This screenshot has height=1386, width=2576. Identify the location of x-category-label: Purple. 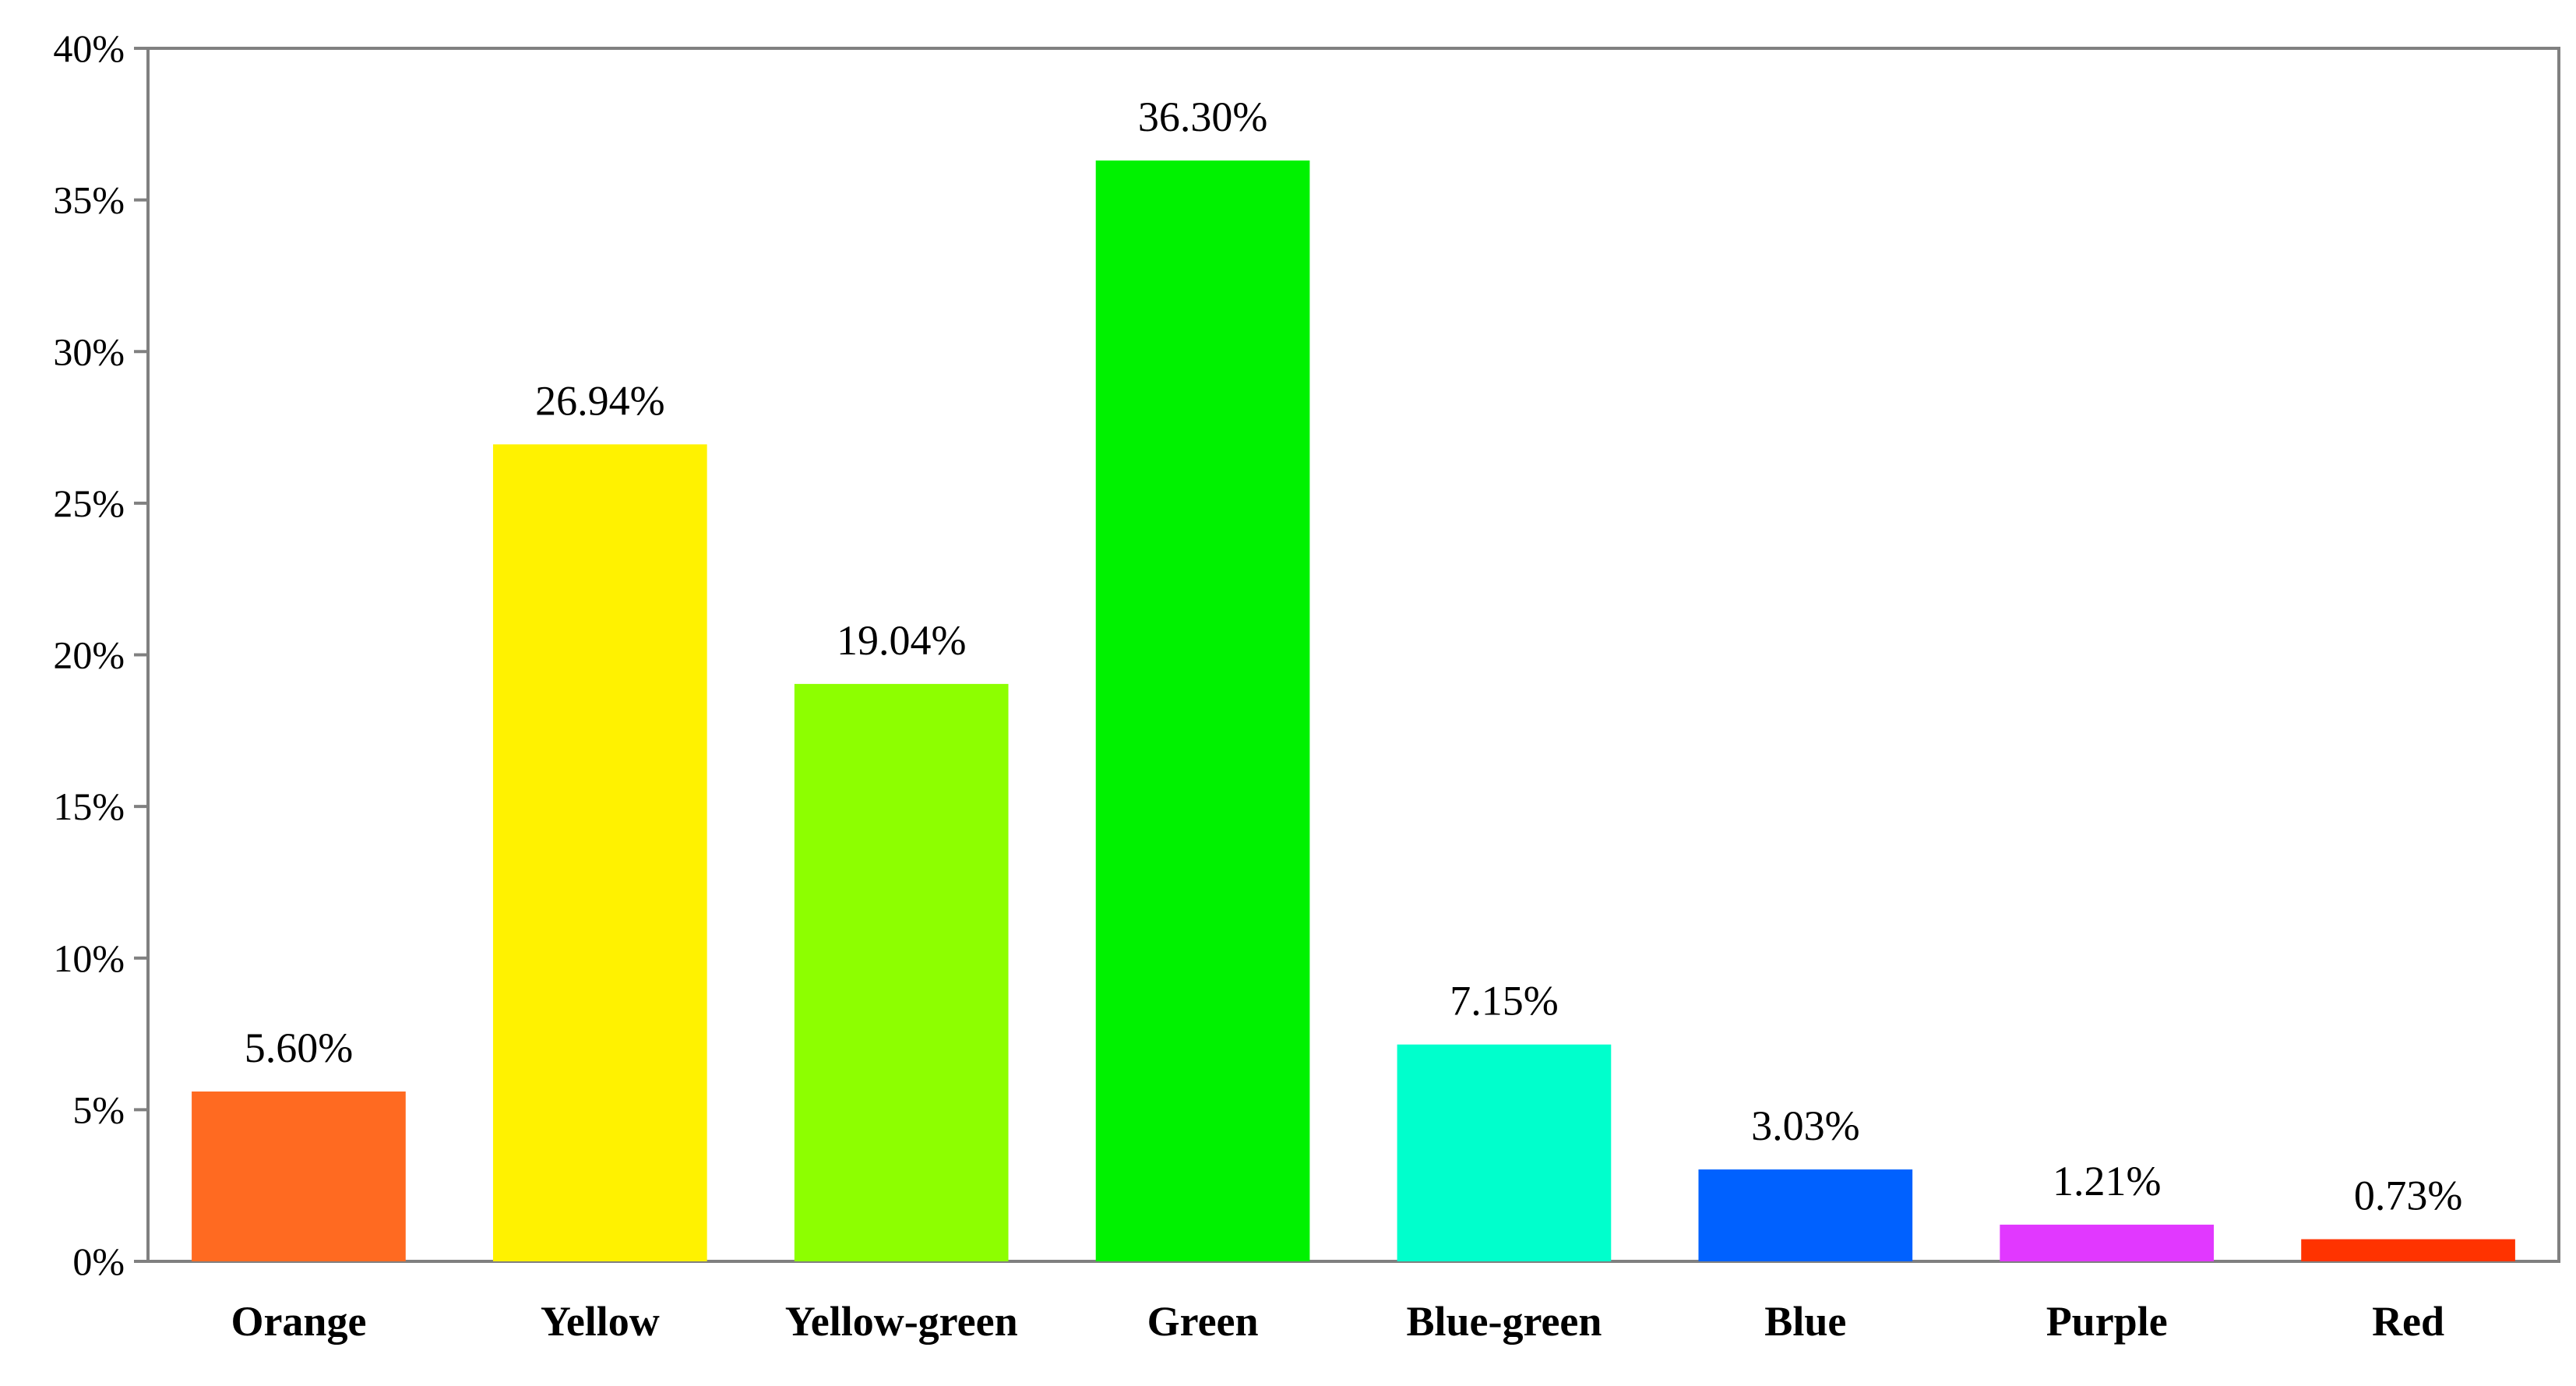
(2107, 1321).